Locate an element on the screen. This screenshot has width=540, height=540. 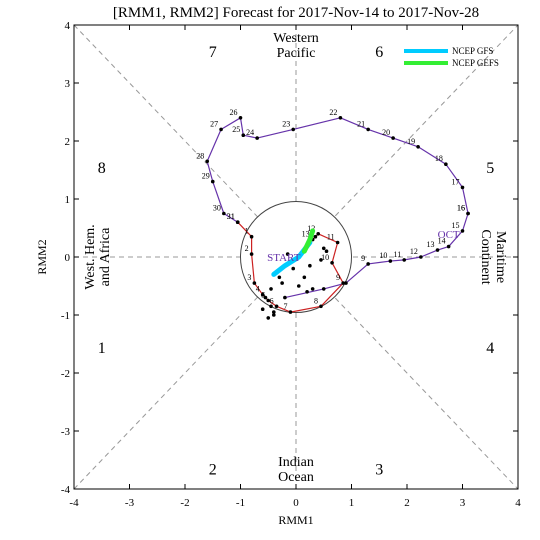
legend-label-gfs: NCEP GFS is located at coordinates (472, 51).